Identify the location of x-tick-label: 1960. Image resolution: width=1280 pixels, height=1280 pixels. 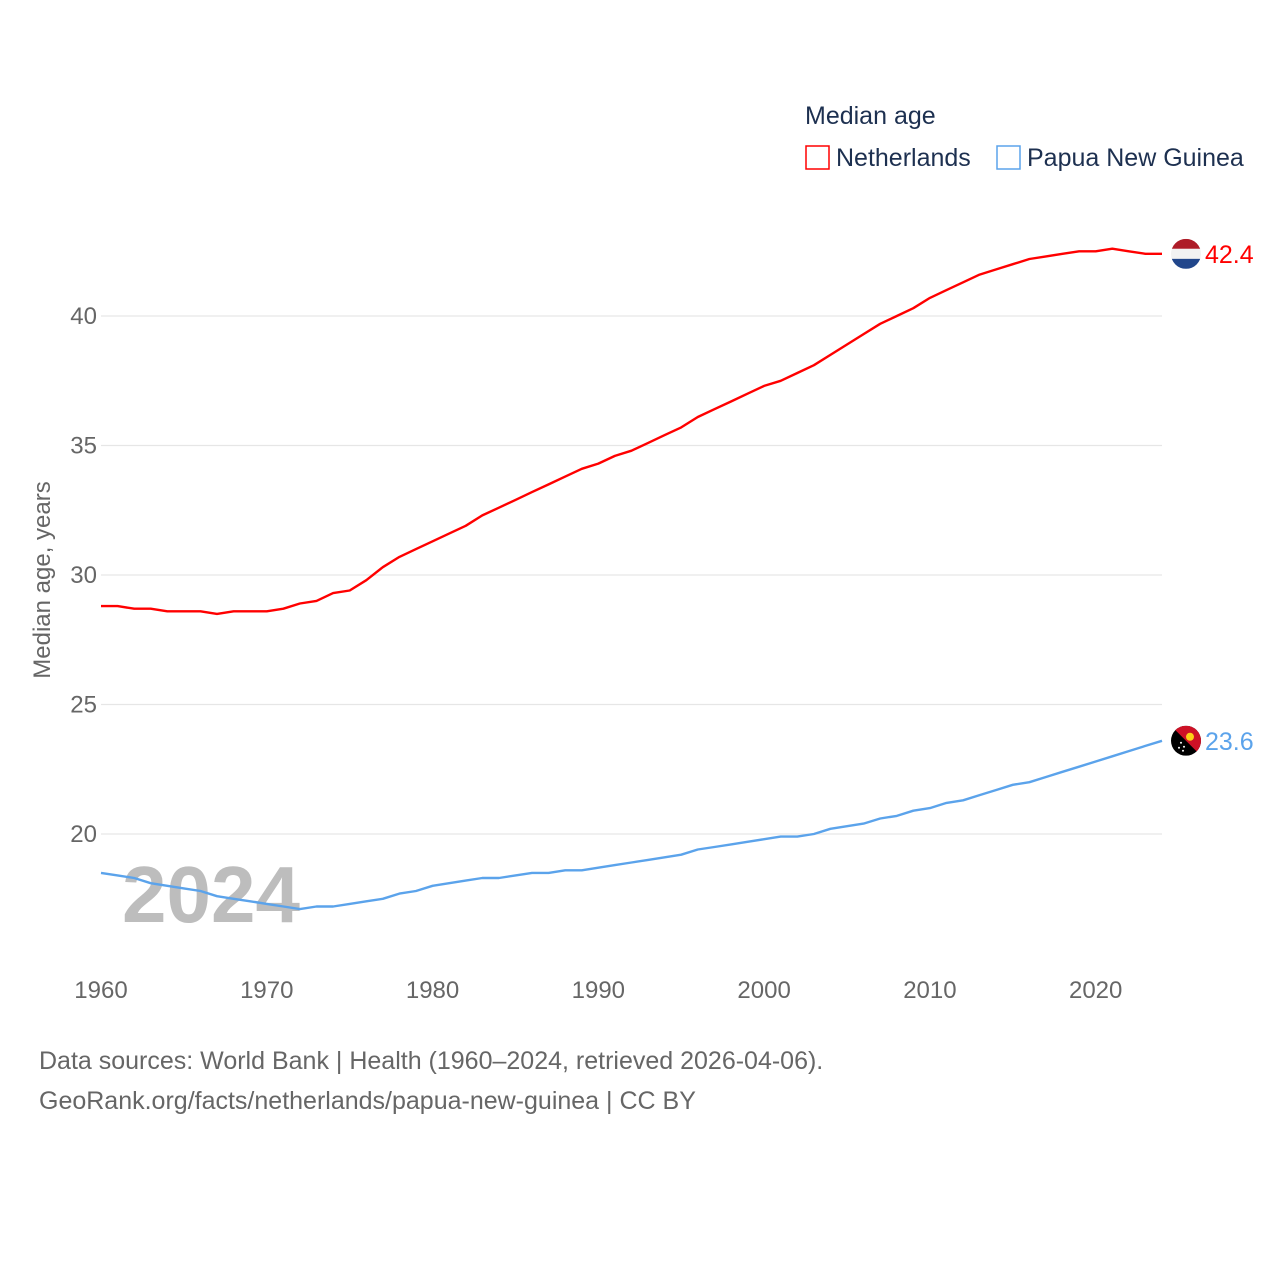
(100, 990).